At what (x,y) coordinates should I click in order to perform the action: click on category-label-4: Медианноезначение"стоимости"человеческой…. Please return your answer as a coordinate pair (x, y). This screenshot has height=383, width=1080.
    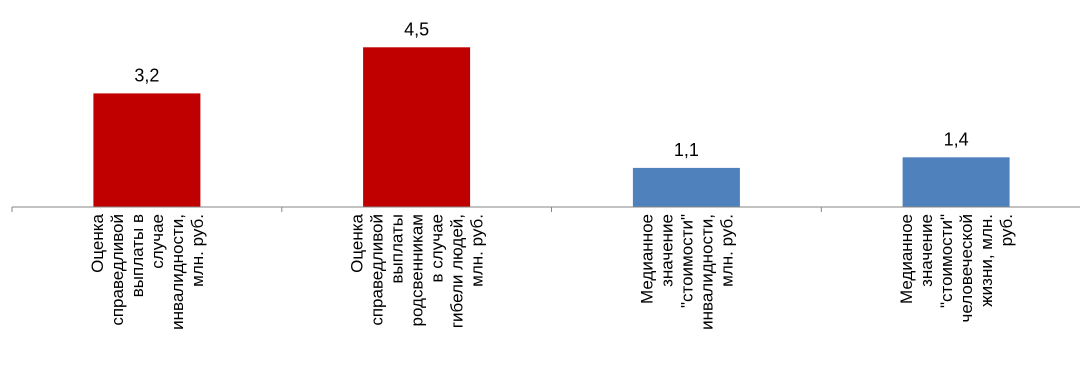
    Looking at the image, I should click on (956, 268).